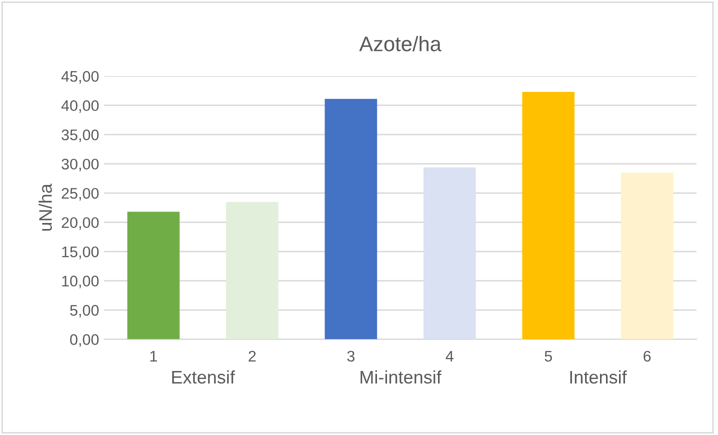 This screenshot has width=718, height=435. Describe the element at coordinates (80, 253) in the screenshot. I see `y-tick-label: 15,00` at that location.